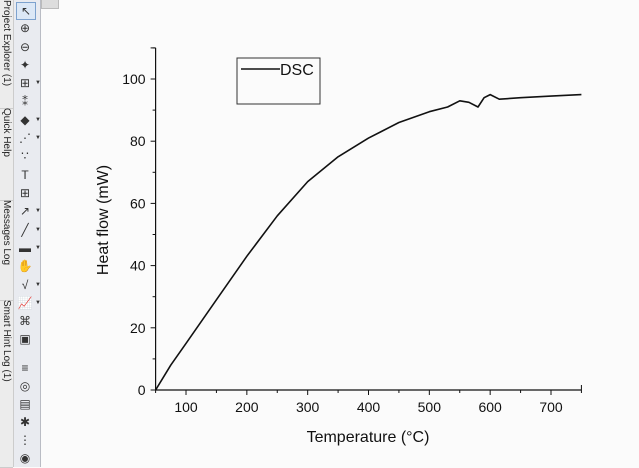 This screenshot has width=639, height=468. What do you see at coordinates (278, 81) in the screenshot?
I see `legend-box` at bounding box center [278, 81].